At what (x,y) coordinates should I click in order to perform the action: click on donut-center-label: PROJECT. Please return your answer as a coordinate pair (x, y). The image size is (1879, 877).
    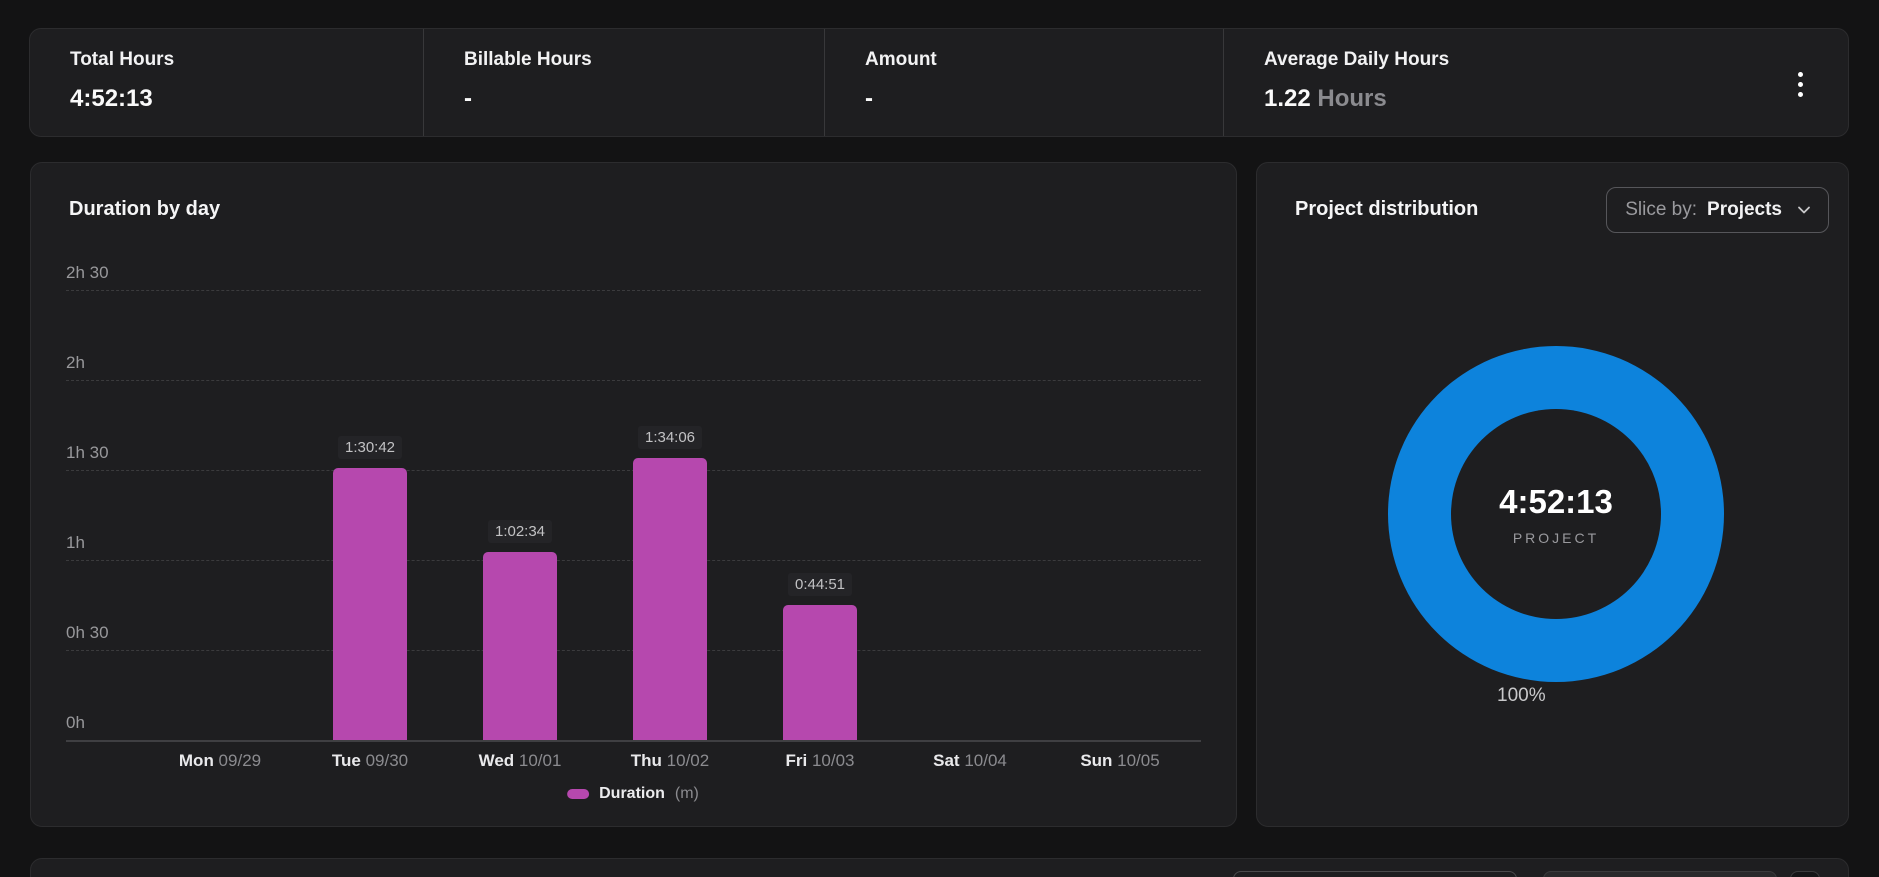
    Looking at the image, I should click on (1556, 537).